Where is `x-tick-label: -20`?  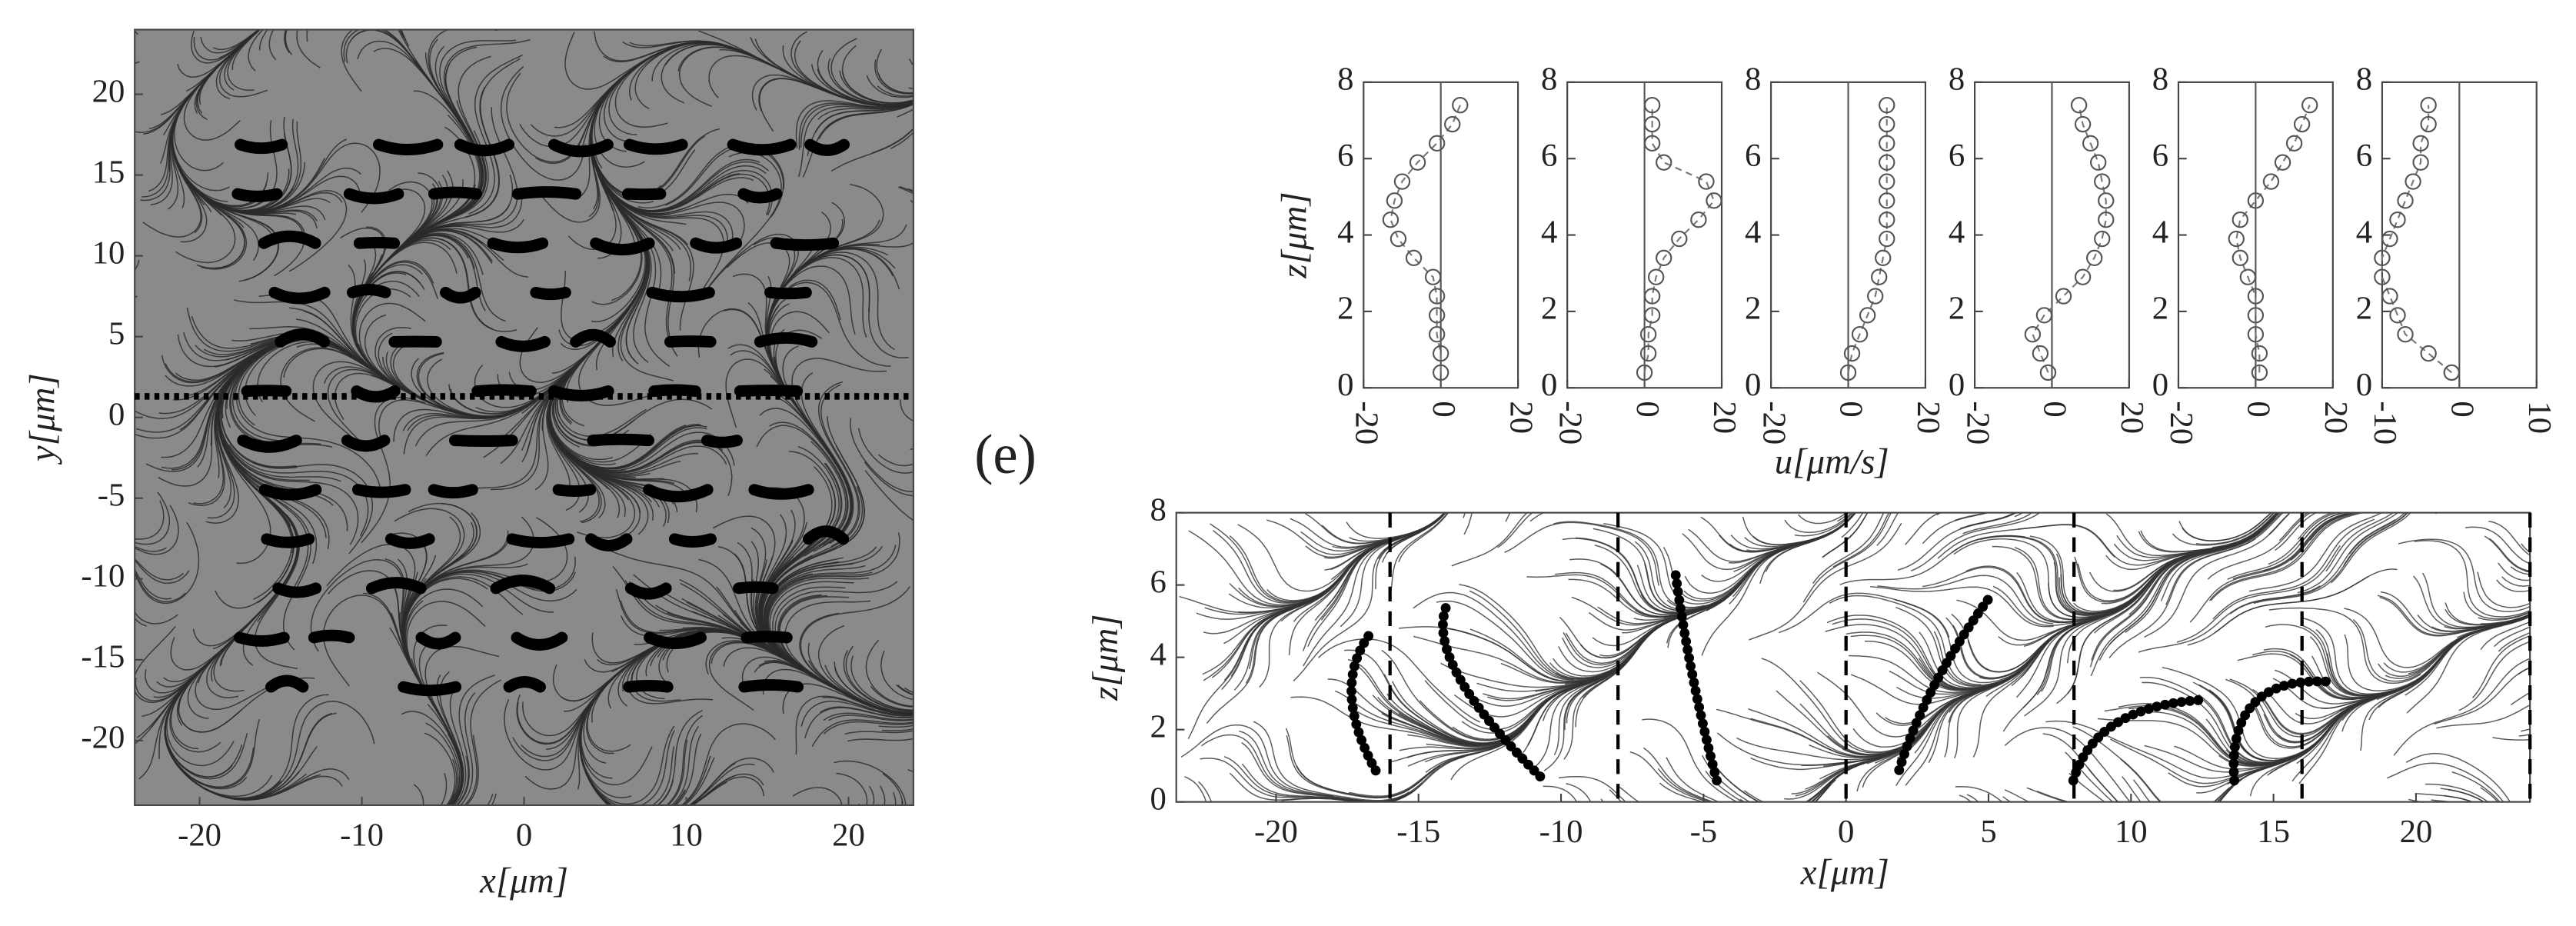 x-tick-label: -20 is located at coordinates (2181, 423).